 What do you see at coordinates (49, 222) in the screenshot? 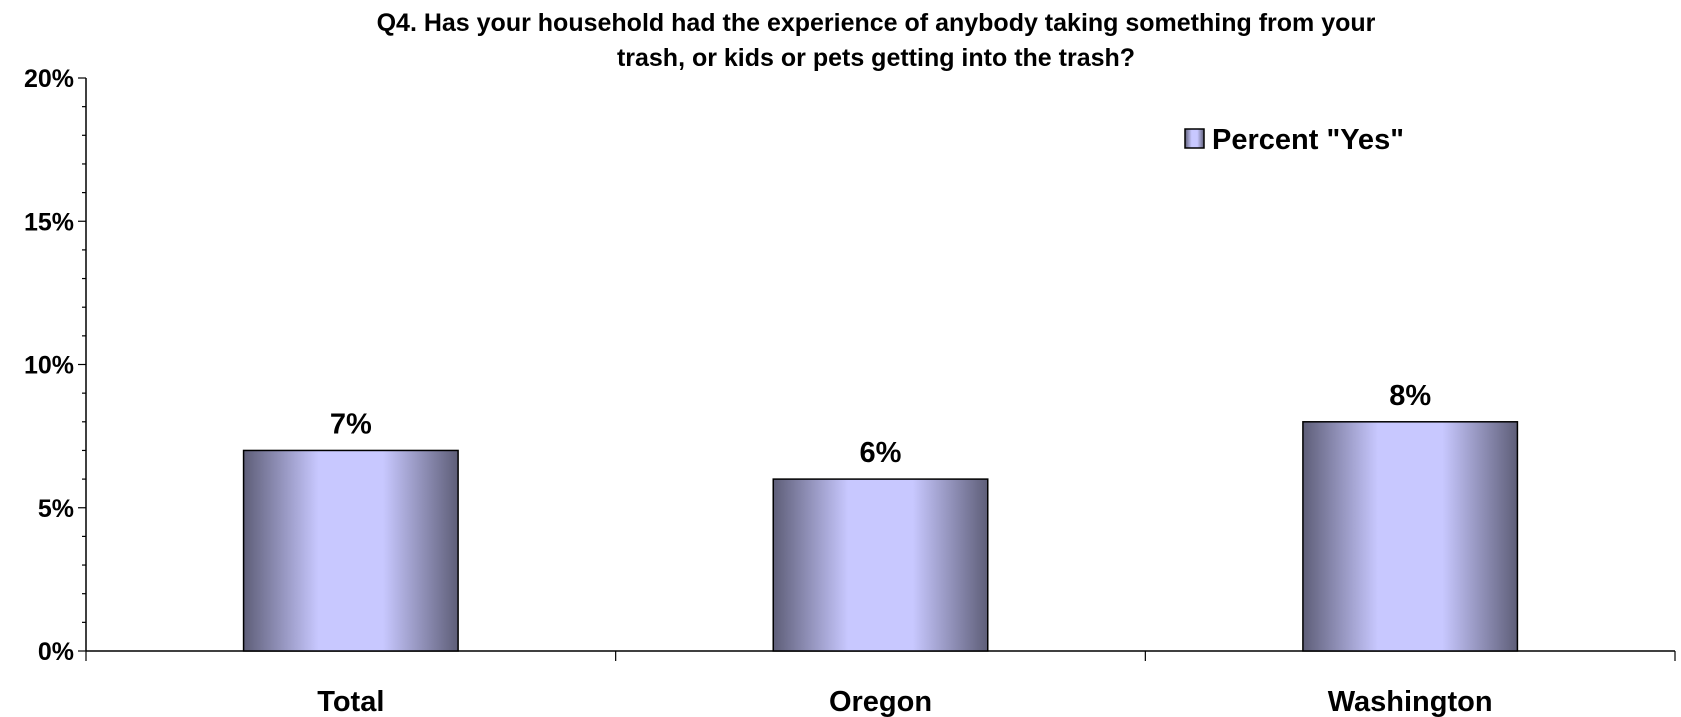
I see `y-tick-label: 15%` at bounding box center [49, 222].